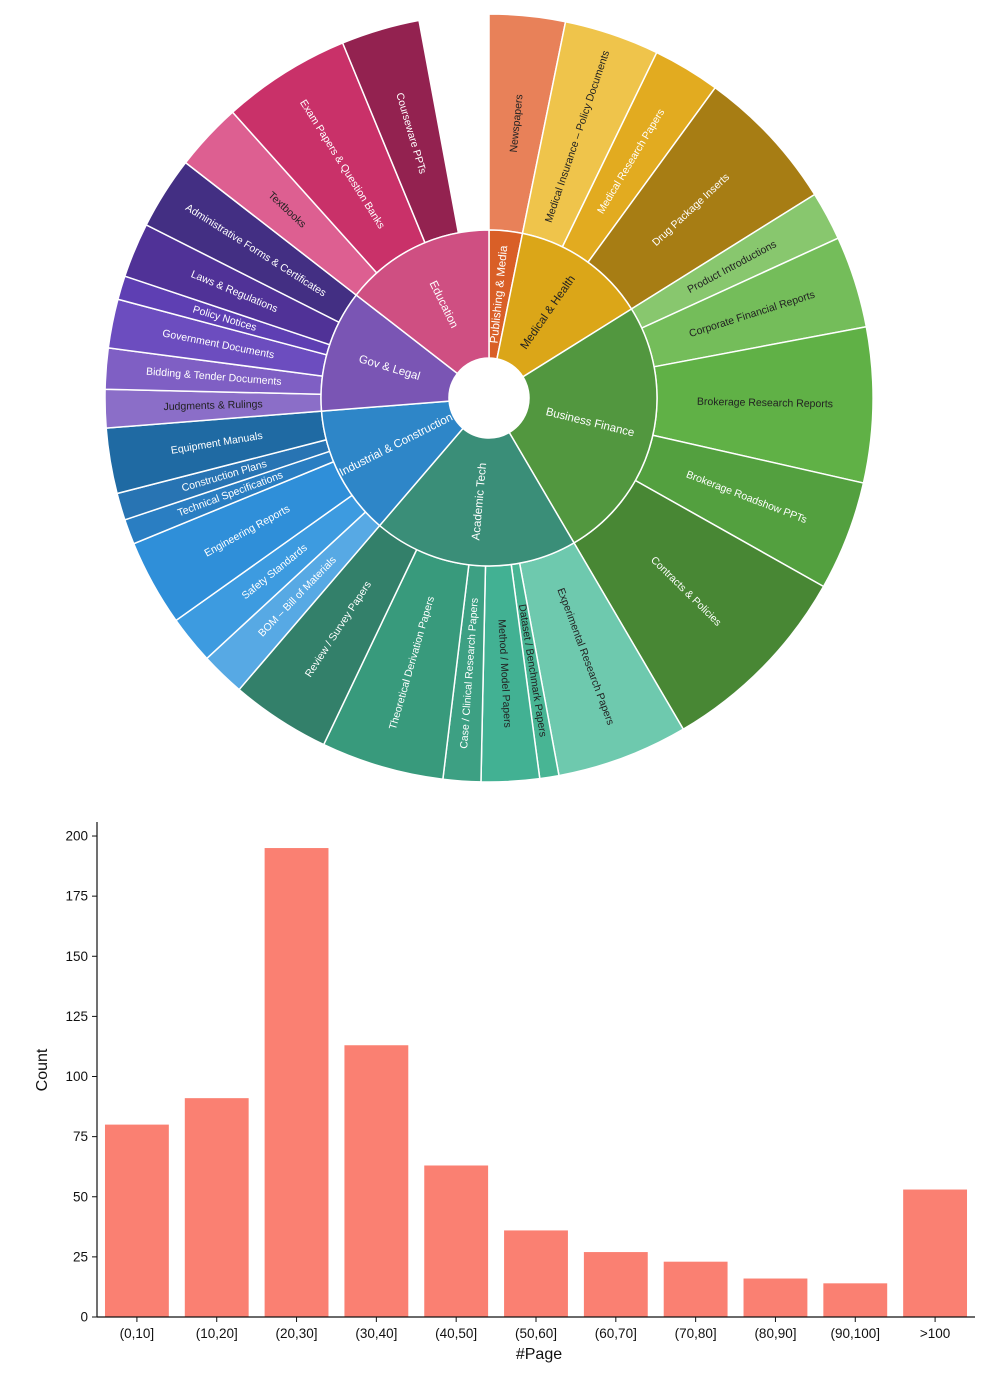 This screenshot has height=1375, width=997. What do you see at coordinates (217, 337) in the screenshot?
I see `sunburst-segment-government-documents: Government Documents` at bounding box center [217, 337].